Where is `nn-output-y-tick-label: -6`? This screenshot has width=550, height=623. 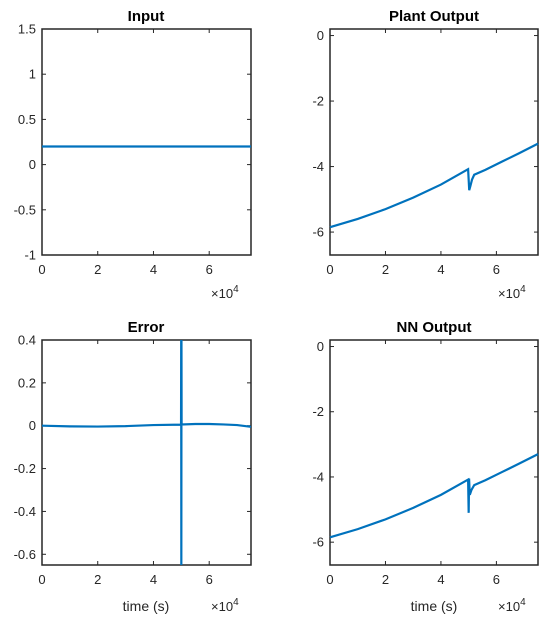
nn-output-y-tick-label: -6 is located at coordinates (318, 542).